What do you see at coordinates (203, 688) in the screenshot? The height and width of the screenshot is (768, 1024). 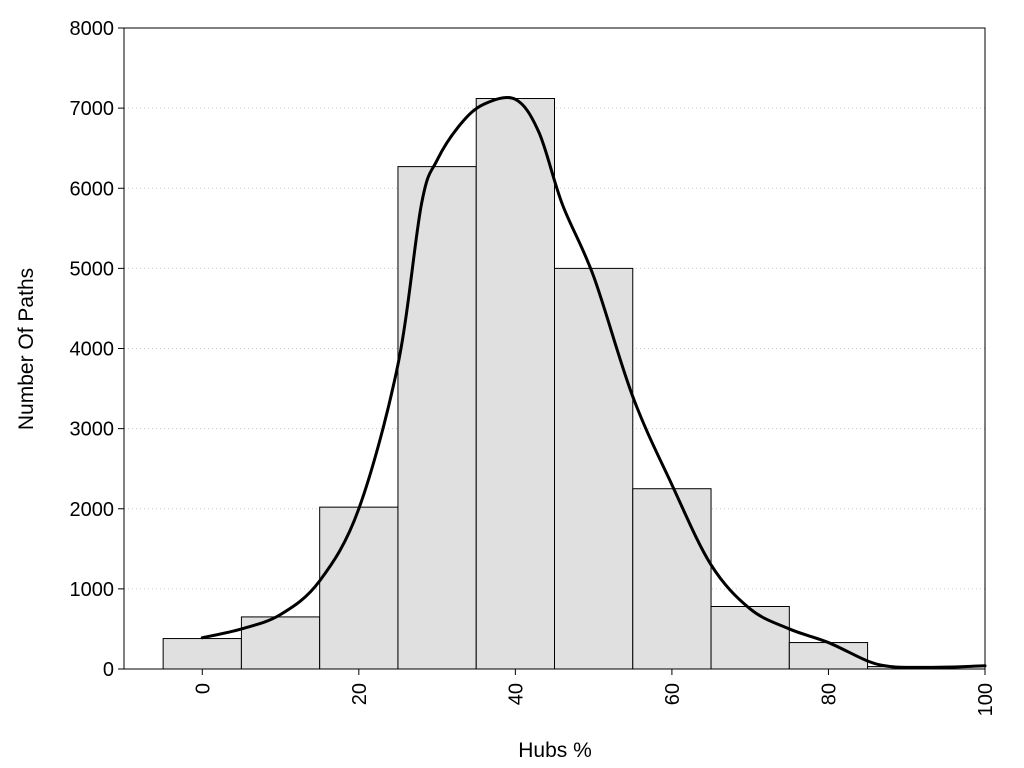 I see `x-tick-label: 0` at bounding box center [203, 688].